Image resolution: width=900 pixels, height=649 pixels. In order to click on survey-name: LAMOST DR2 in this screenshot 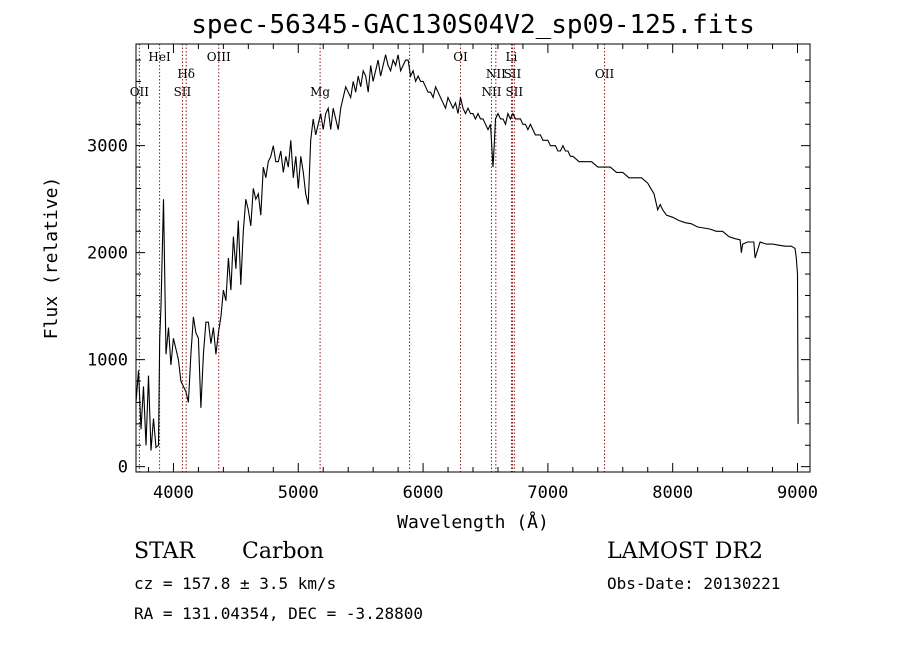, I will do `click(685, 551)`.